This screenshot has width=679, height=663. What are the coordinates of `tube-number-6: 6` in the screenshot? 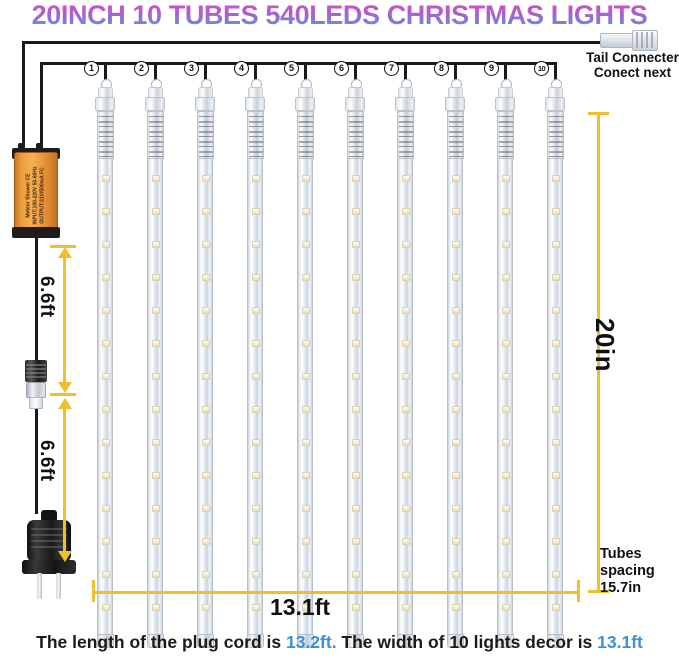 It's located at (341, 68).